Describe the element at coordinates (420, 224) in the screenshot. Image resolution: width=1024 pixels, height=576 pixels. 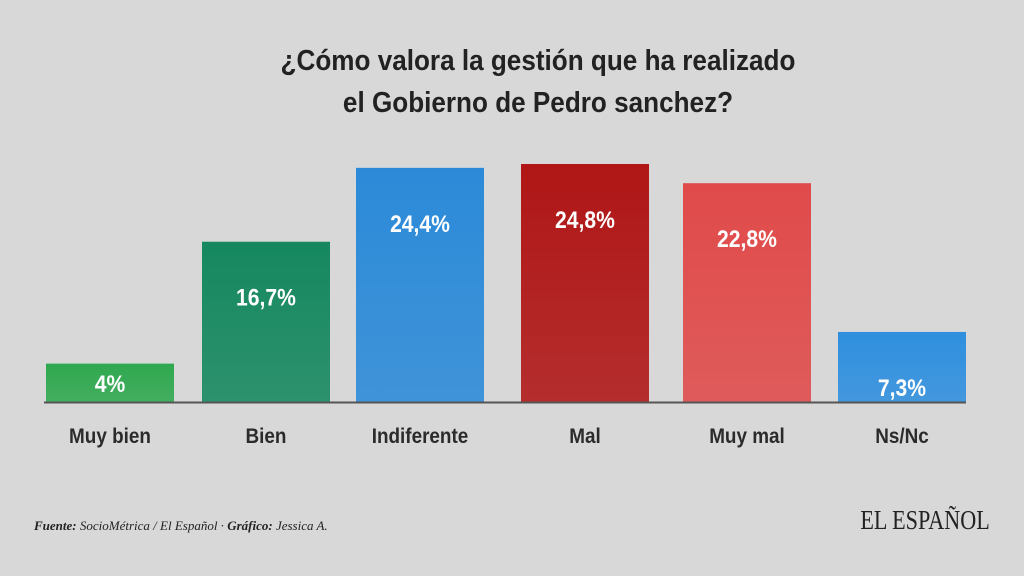
I see `bar-value-label: 24,4%` at that location.